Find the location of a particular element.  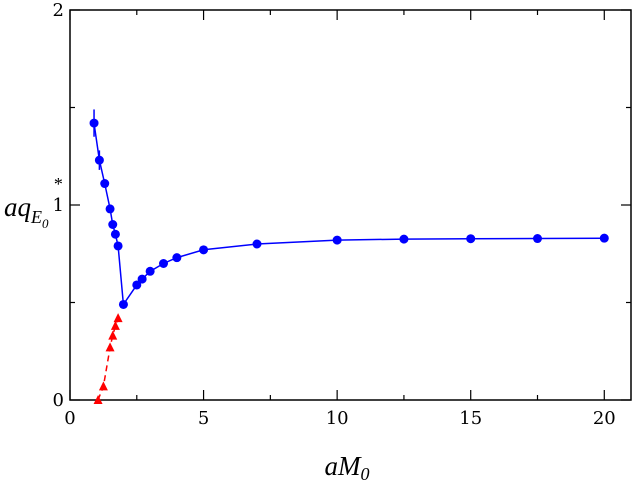

x-tick-label: 0 is located at coordinates (69, 418).